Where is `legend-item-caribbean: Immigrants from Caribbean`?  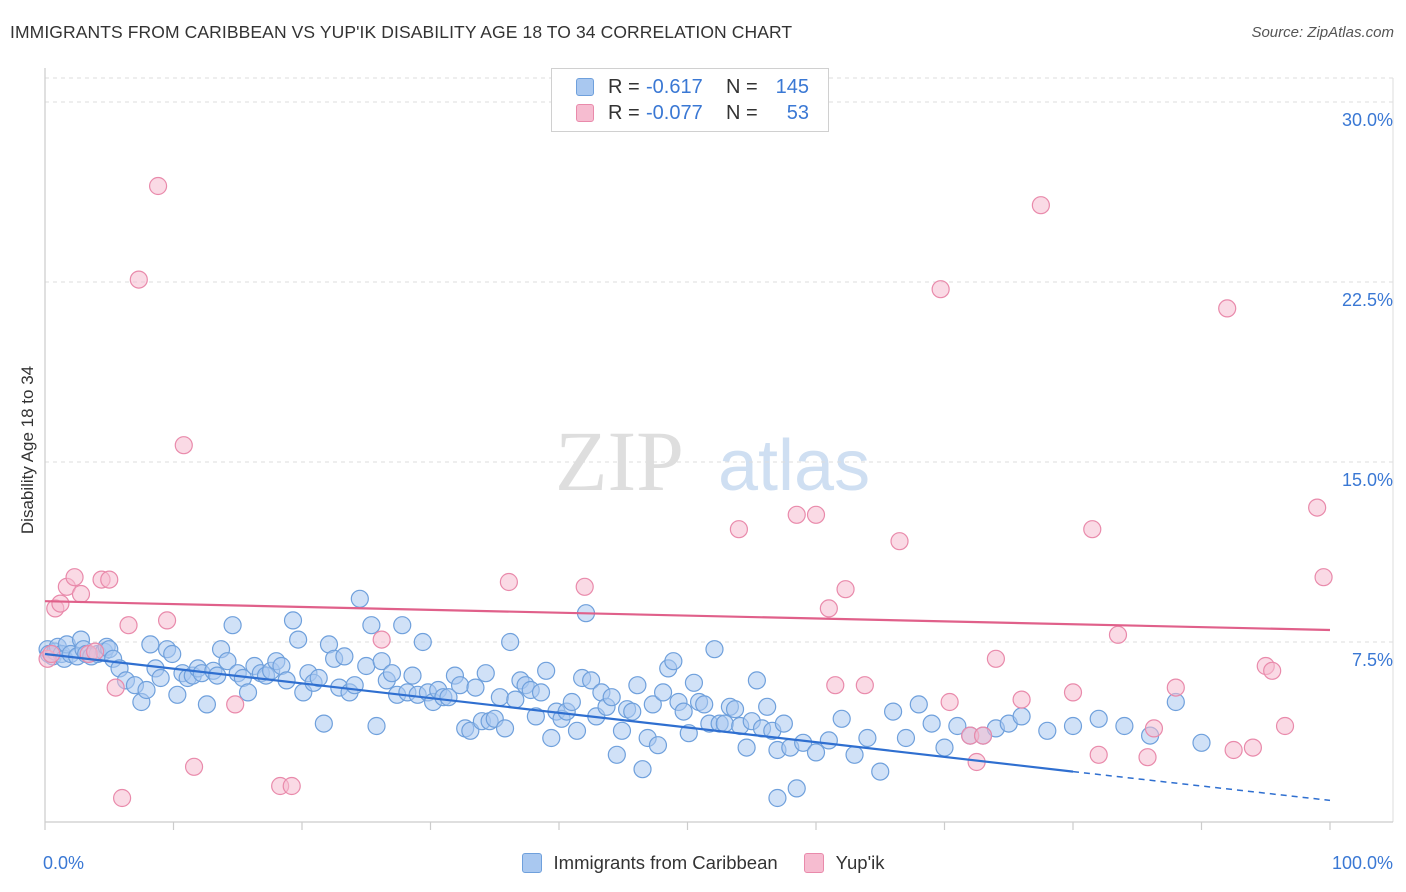
legend-item-caribbean: Immigrants from Caribbean is located at coordinates (649, 863).